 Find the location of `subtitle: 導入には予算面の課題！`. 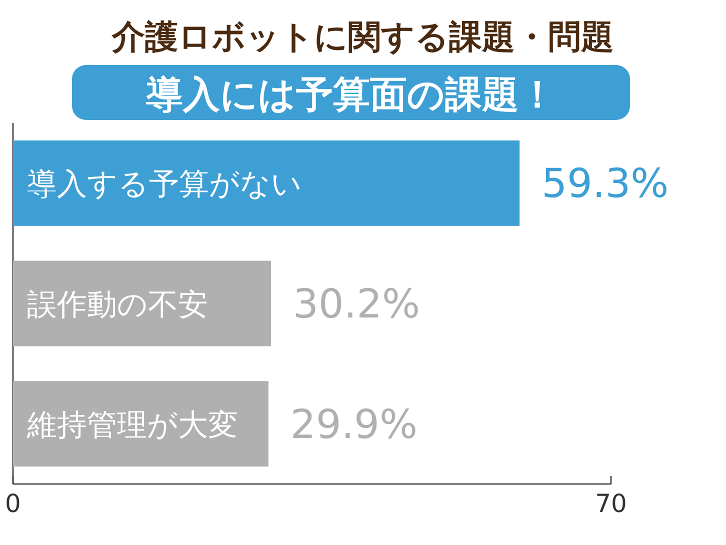

subtitle: 導入には予算面の課題！ is located at coordinates (351, 92).